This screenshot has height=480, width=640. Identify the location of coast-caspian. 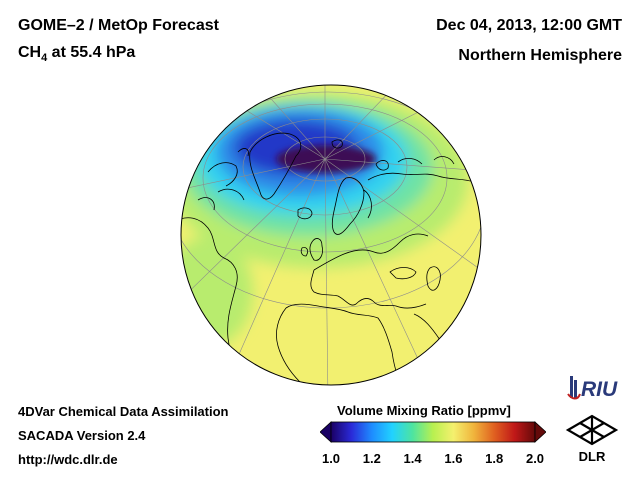
(433, 278).